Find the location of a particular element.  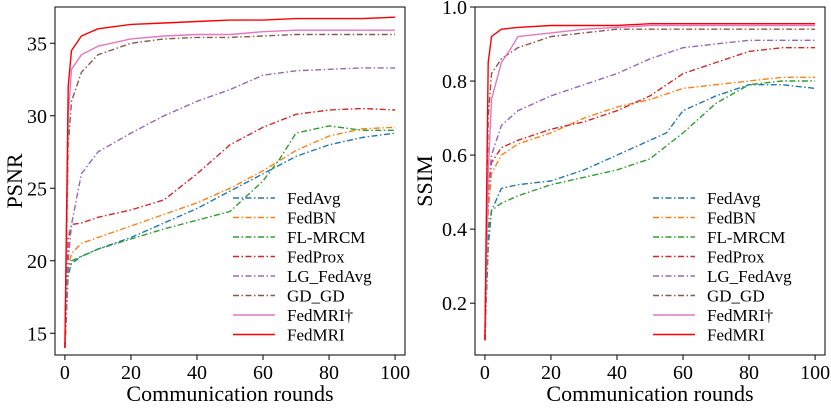

y-tick-label: 20 is located at coordinates (37, 262).